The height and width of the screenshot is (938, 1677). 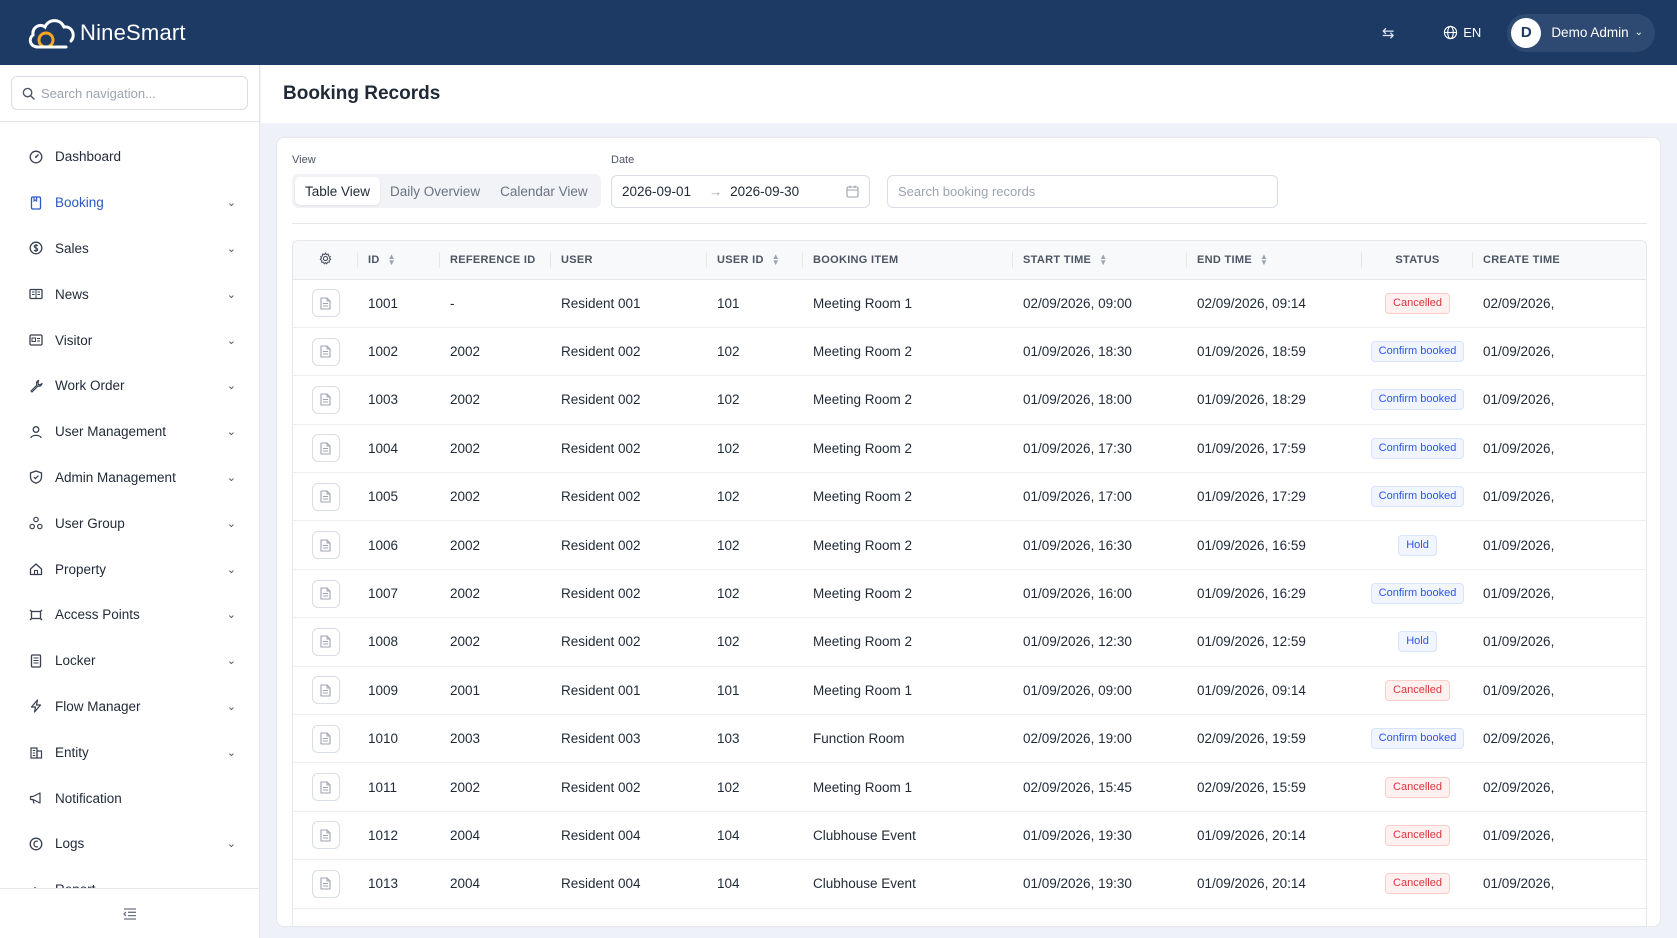 I want to click on cell-ref: 2003, so click(x=495, y=739).